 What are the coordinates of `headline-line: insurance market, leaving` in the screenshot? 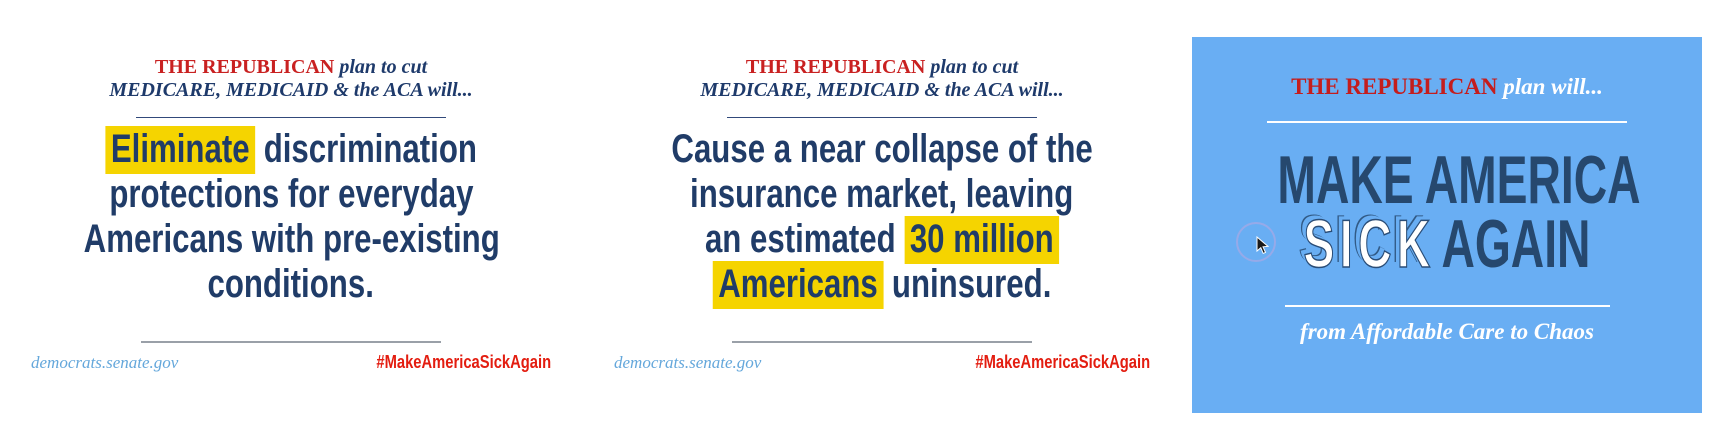 It's located at (882, 194).